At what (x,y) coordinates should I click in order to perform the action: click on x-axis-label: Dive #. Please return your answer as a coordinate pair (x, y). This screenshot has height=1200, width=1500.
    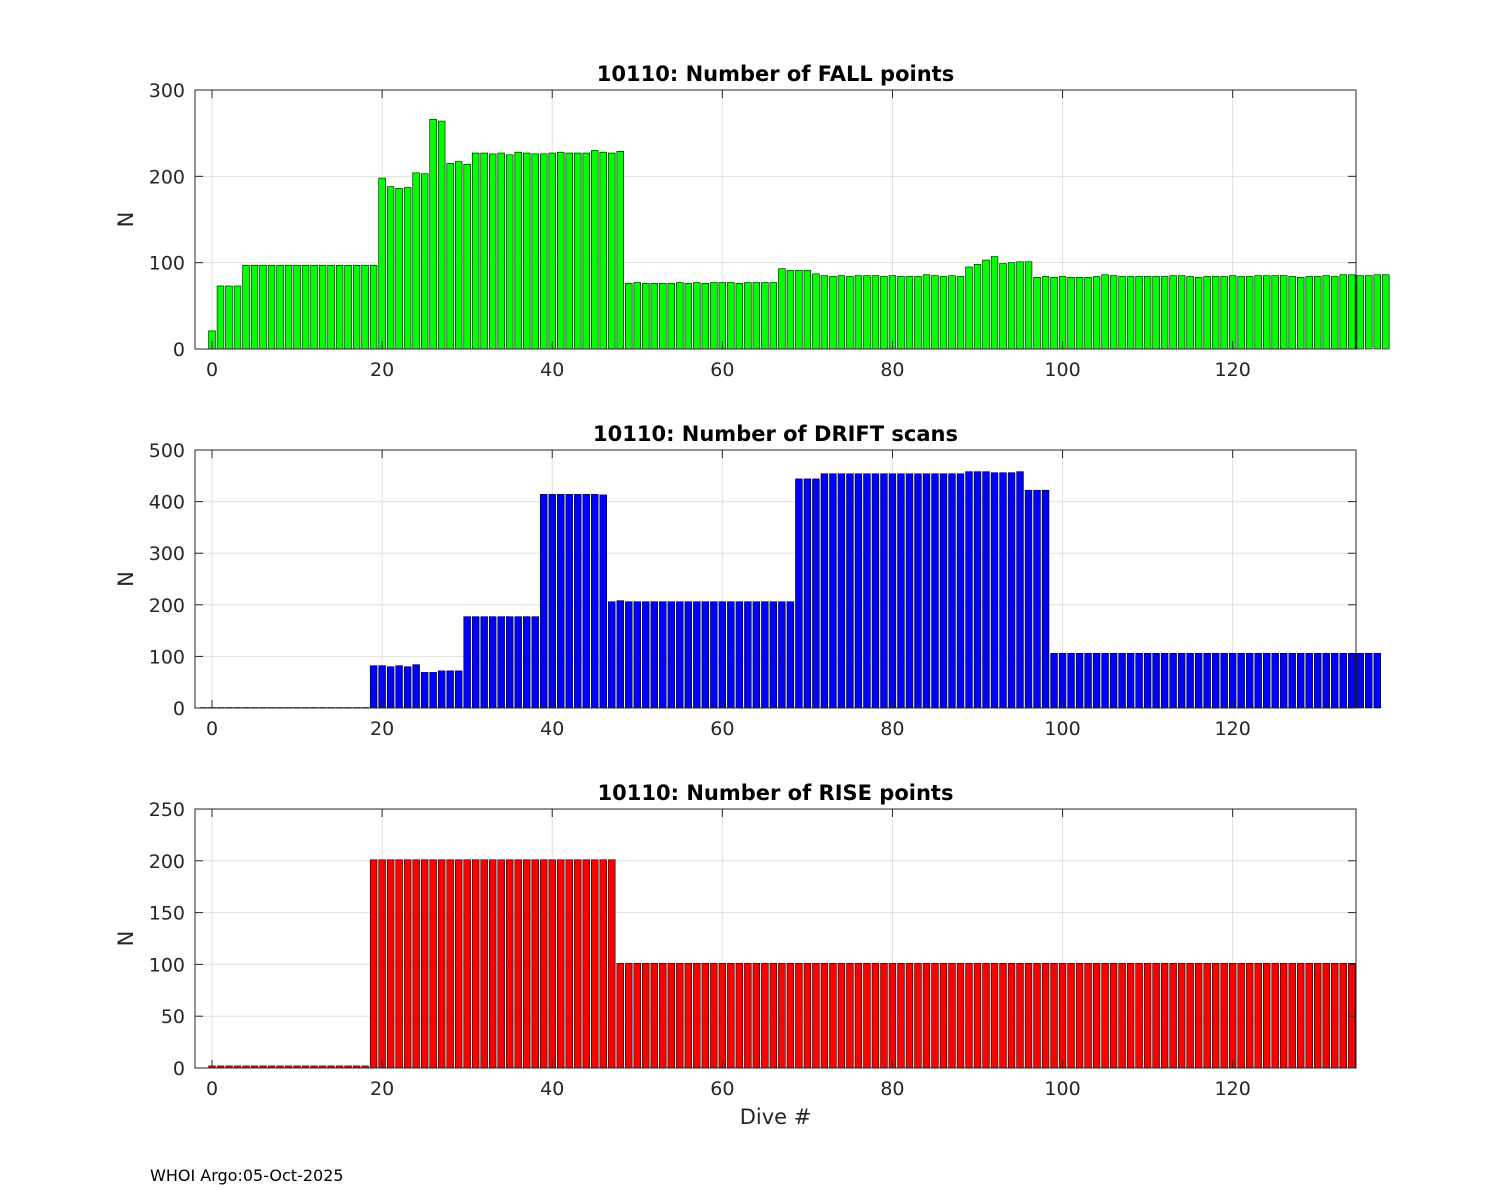
    Looking at the image, I should click on (776, 1117).